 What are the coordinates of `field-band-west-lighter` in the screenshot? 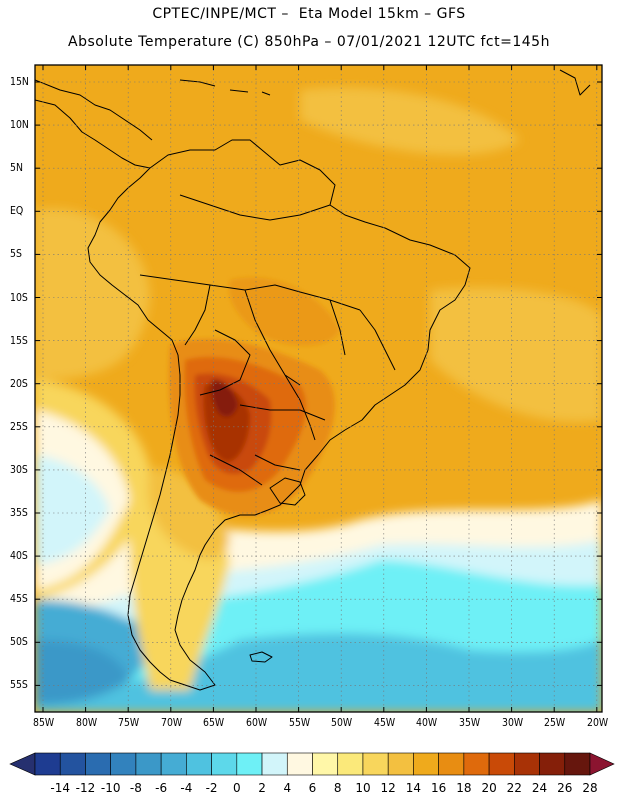 It's located at (92, 294).